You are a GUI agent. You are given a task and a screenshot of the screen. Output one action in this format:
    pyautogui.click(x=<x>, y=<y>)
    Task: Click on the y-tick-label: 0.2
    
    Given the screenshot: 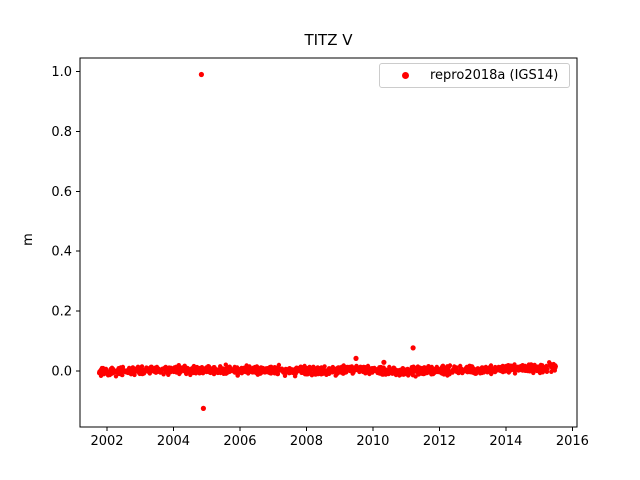 What is the action you would take?
    pyautogui.click(x=61, y=312)
    